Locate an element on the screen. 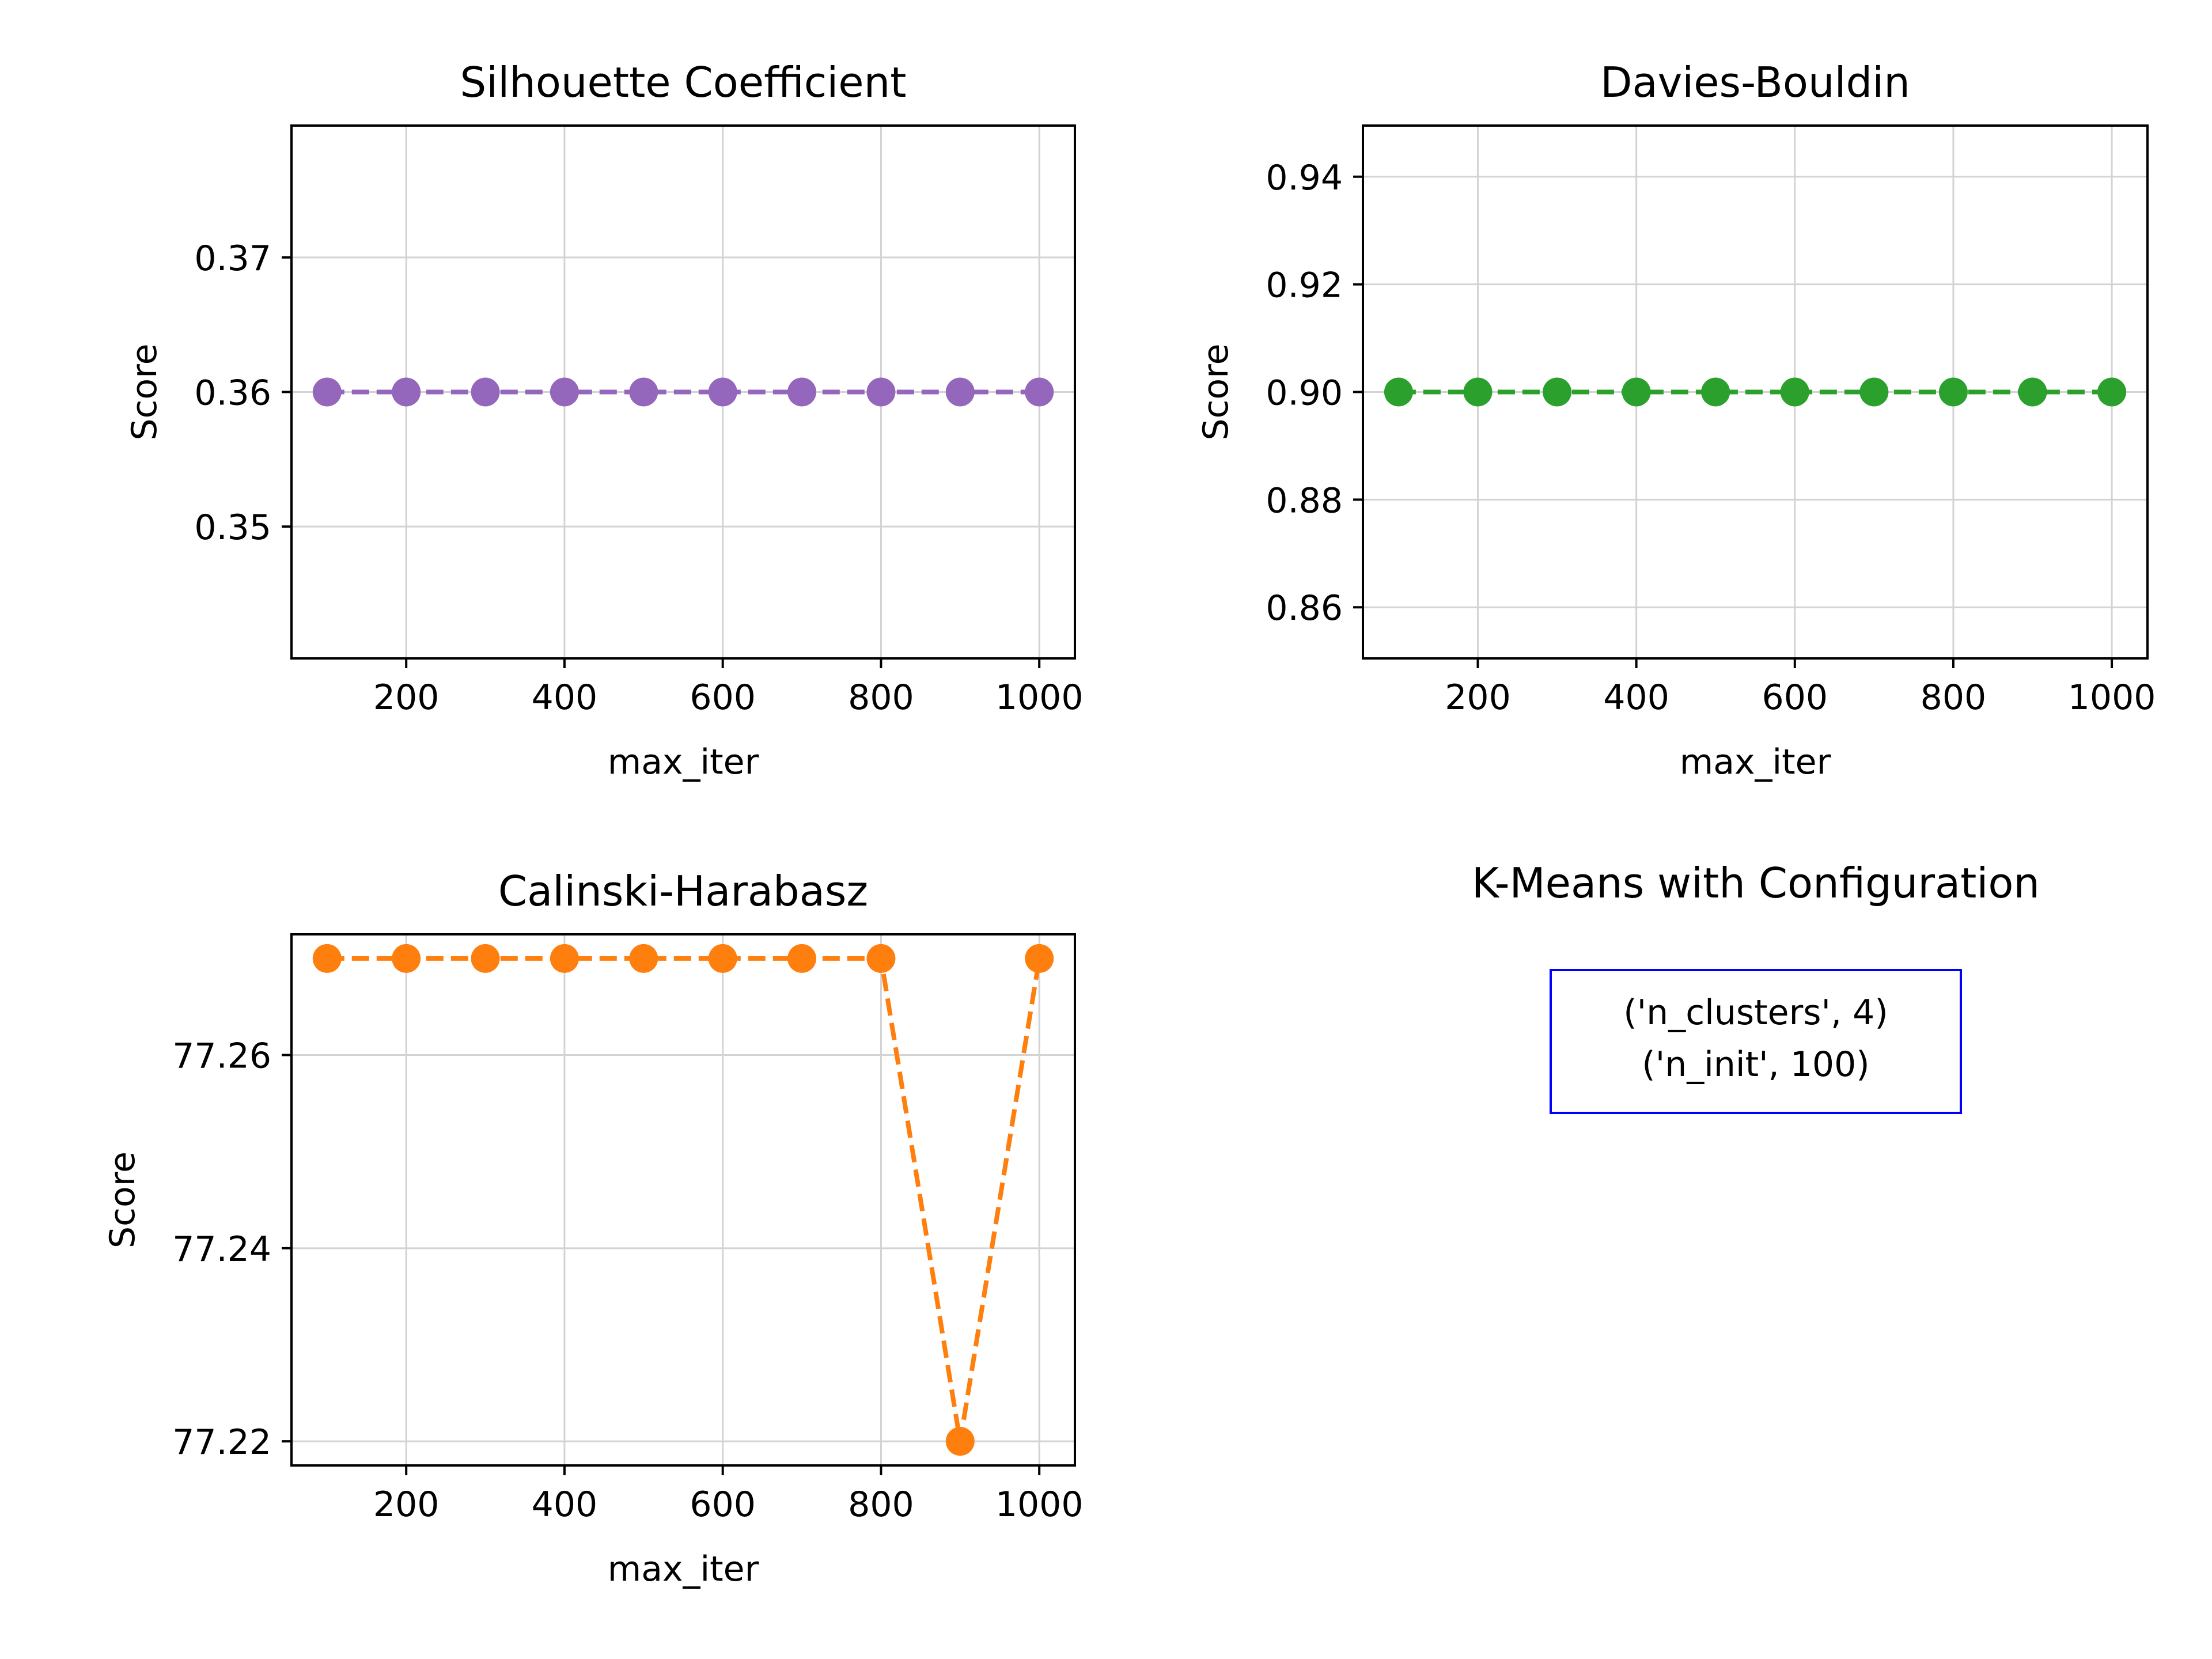  config-line-n-clusters: ('n_clusters', 4) is located at coordinates (1755, 1013).